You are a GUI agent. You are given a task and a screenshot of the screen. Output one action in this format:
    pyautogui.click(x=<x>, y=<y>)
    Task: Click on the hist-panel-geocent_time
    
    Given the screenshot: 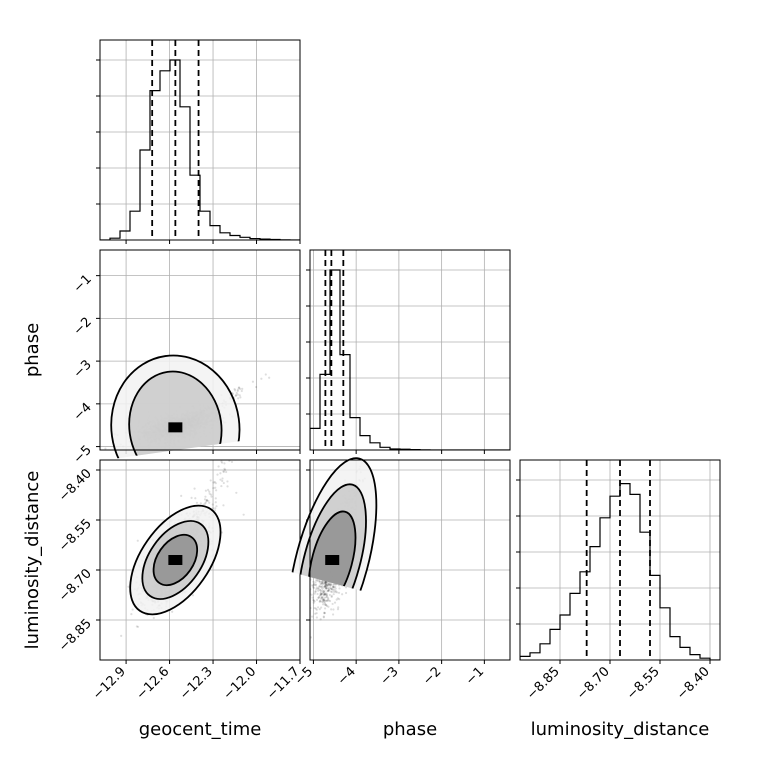 What is the action you would take?
    pyautogui.click(x=198, y=141)
    